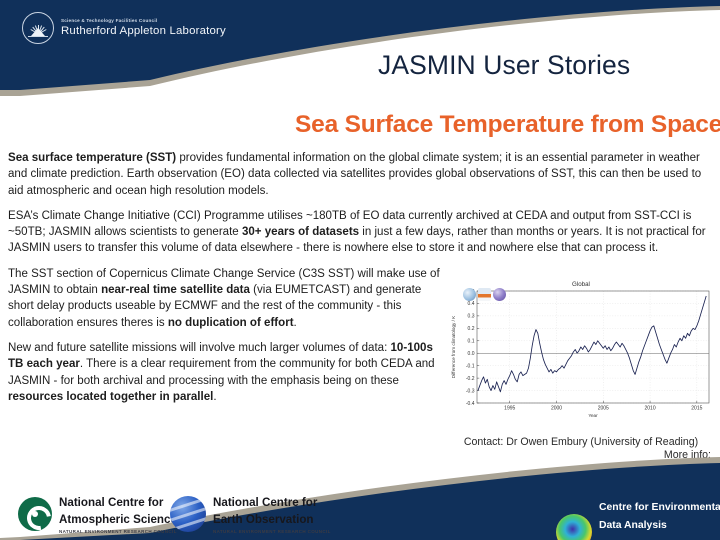 This screenshot has height=540, width=720. Describe the element at coordinates (633, 525) in the screenshot. I see `ceda-line-2: Data Analysis` at that location.